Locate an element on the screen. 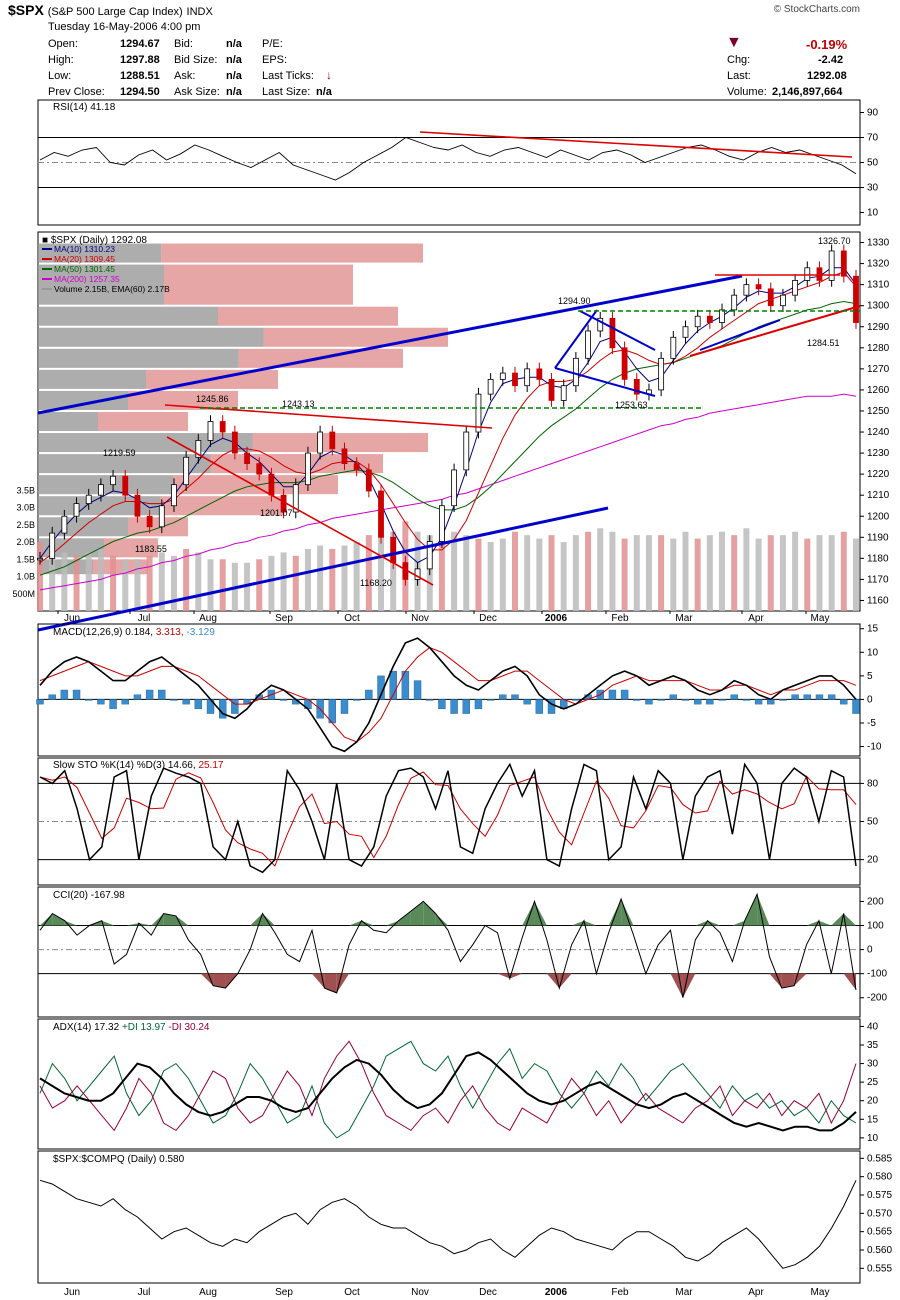  price-axis-tick-label: 1200 is located at coordinates (878, 516).